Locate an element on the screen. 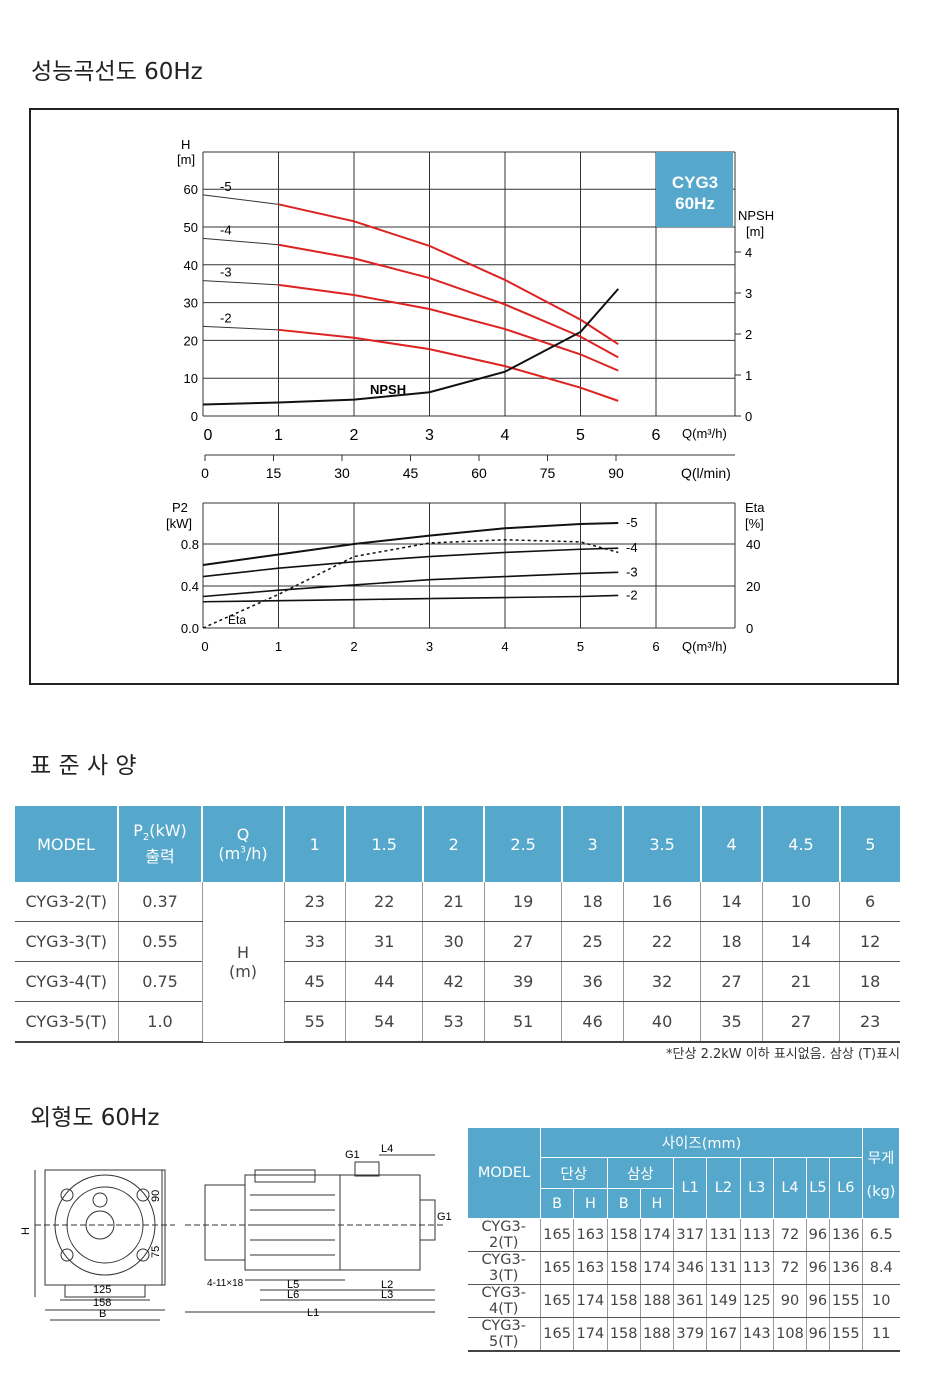 The height and width of the screenshot is (1378, 925). y-tick-label: 20 is located at coordinates (191, 340).